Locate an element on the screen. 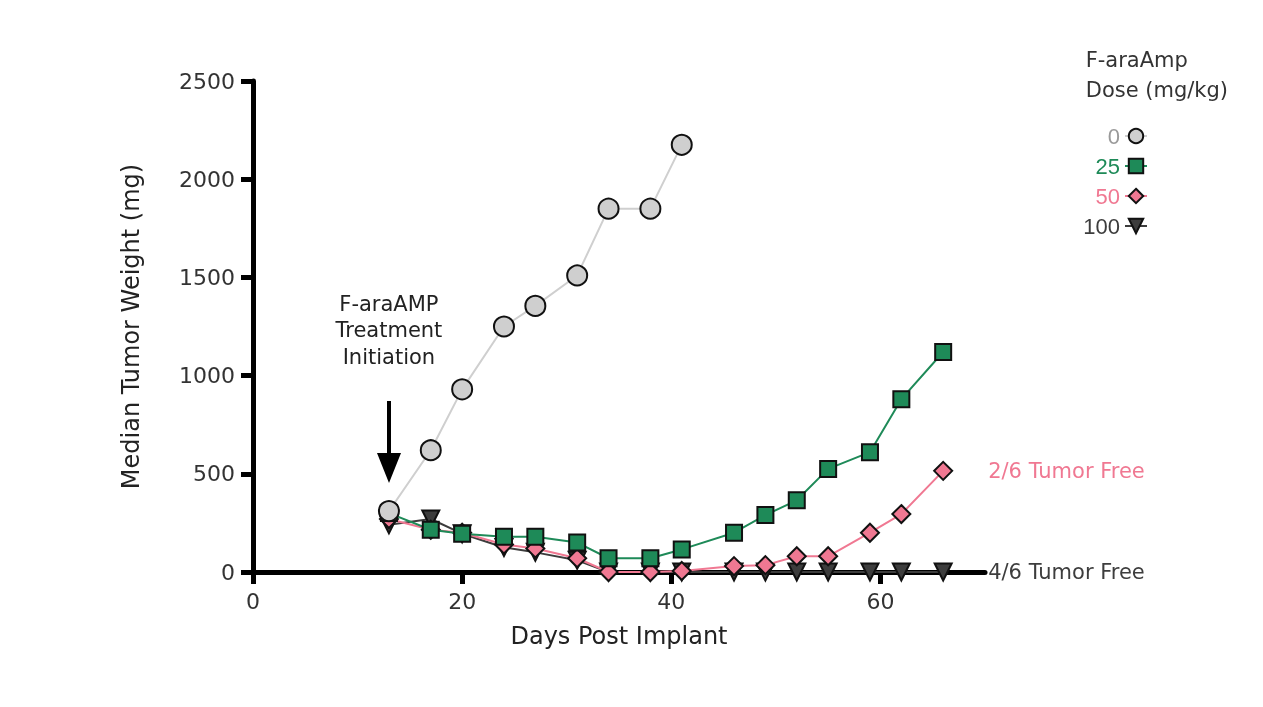 The image size is (1263, 707). annotation: 2/6 Tumor Free is located at coordinates (1066, 470).